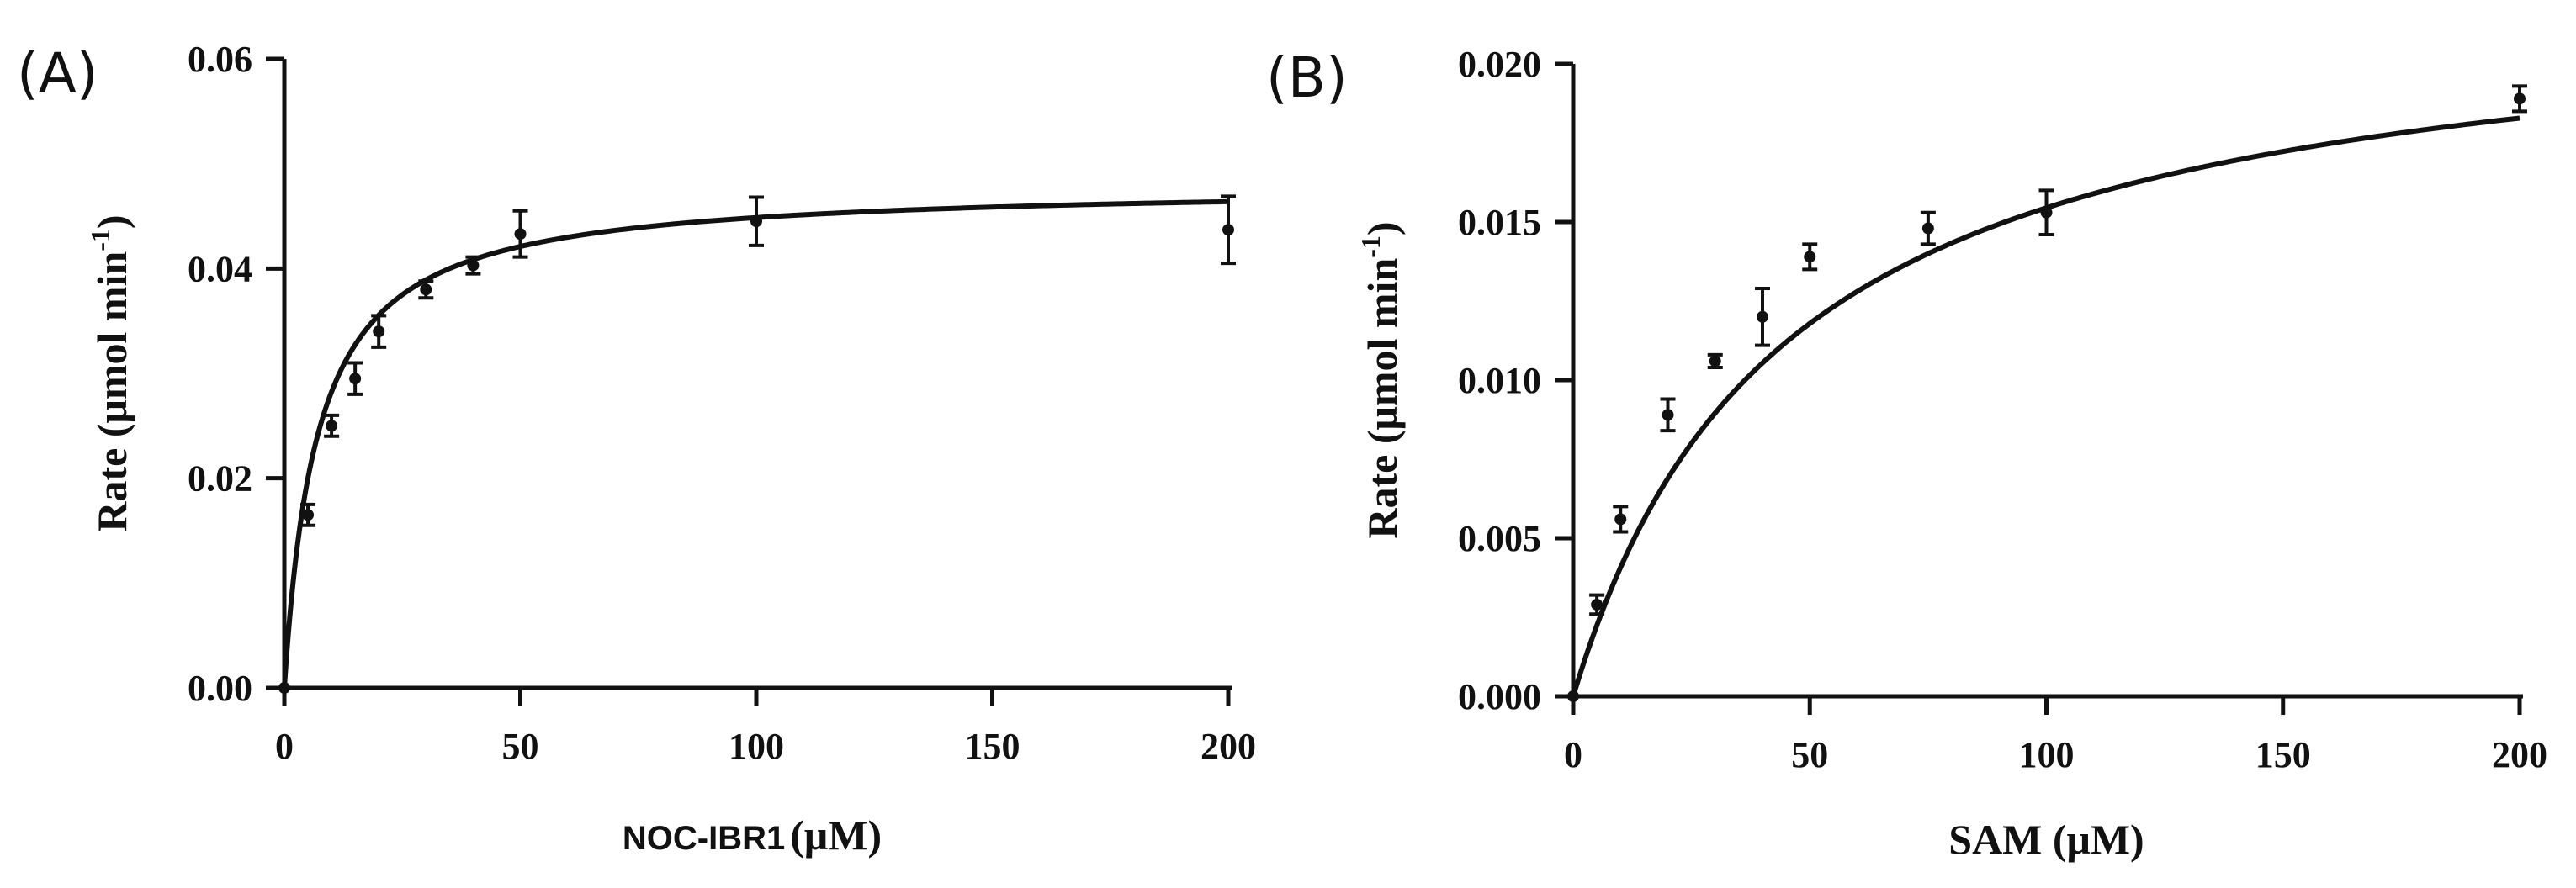  Describe the element at coordinates (1499, 222) in the screenshot. I see `y-tick-label: 0.015` at that location.